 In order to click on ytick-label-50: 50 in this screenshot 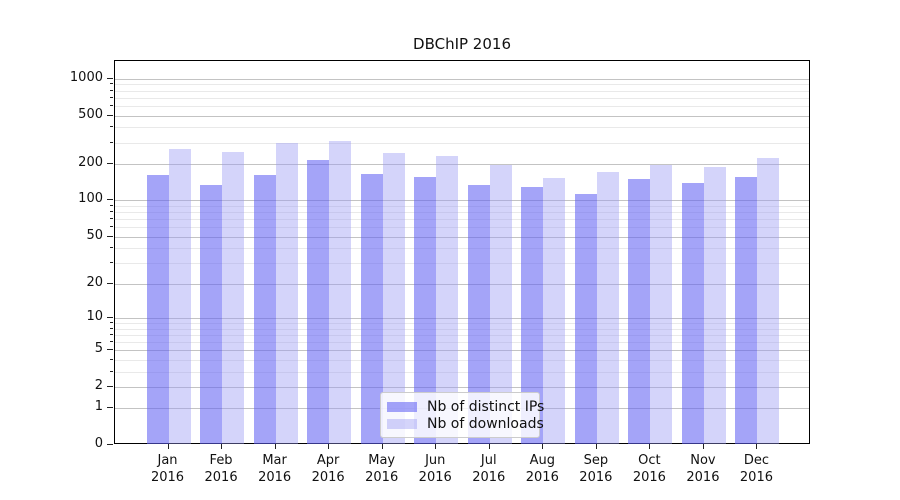, I will do `click(94, 235)`.